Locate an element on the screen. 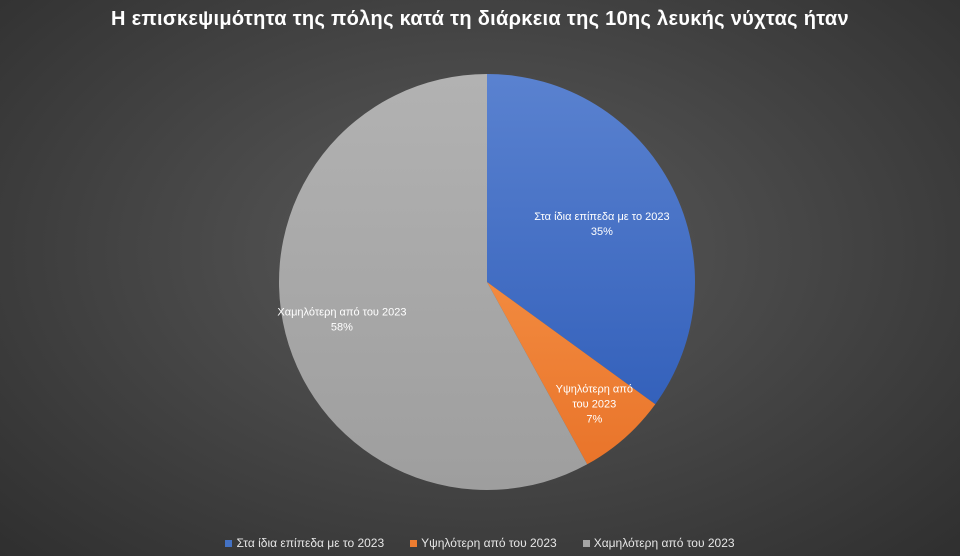 The width and height of the screenshot is (960, 556). slice-label: Υψηλότερη από του 2023 7% is located at coordinates (594, 405).